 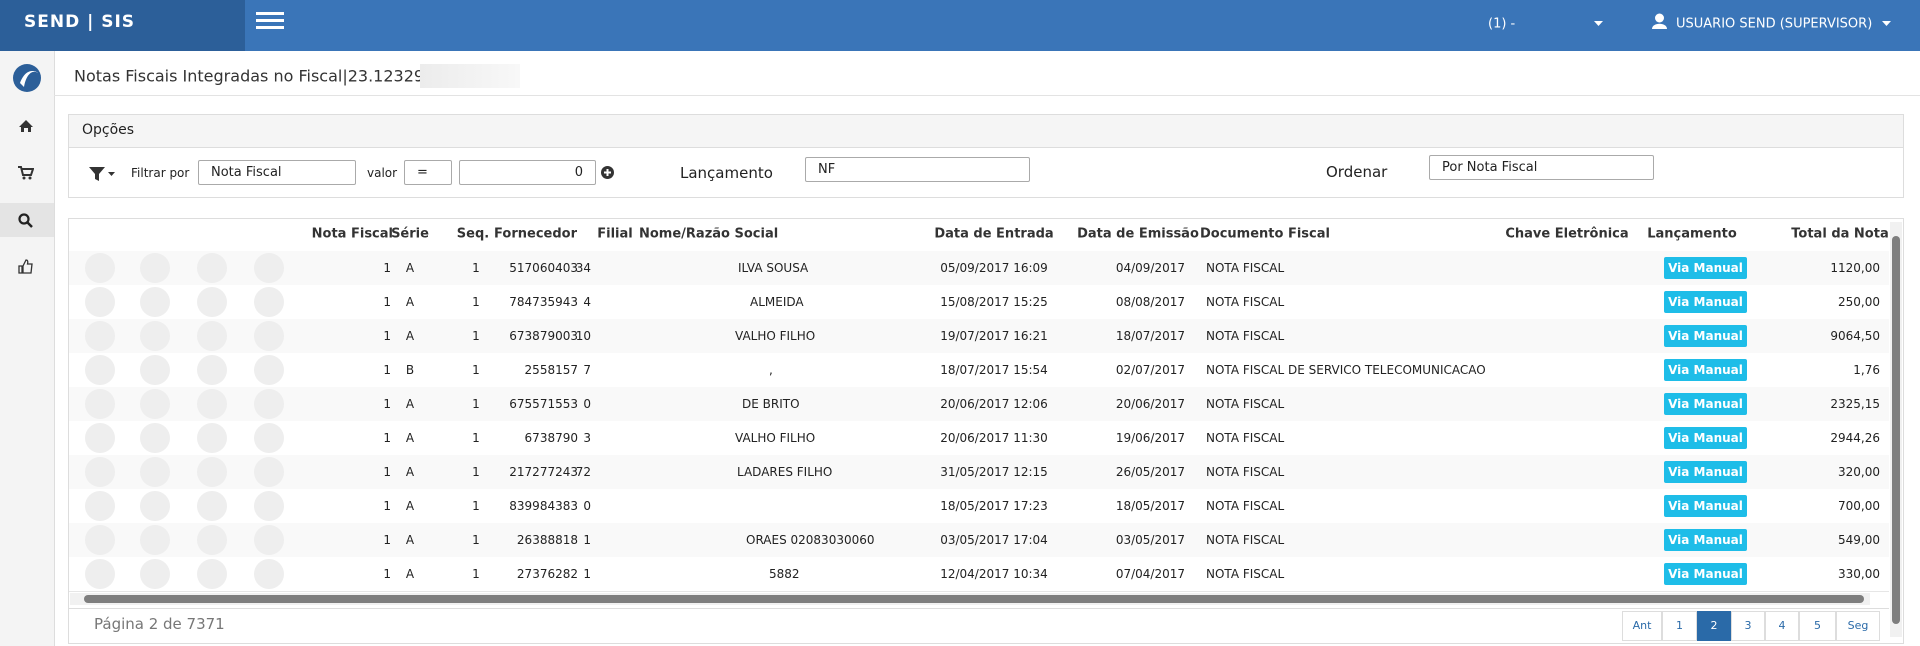 What do you see at coordinates (1502, 24) in the screenshot?
I see `company-selector: (1) -` at bounding box center [1502, 24].